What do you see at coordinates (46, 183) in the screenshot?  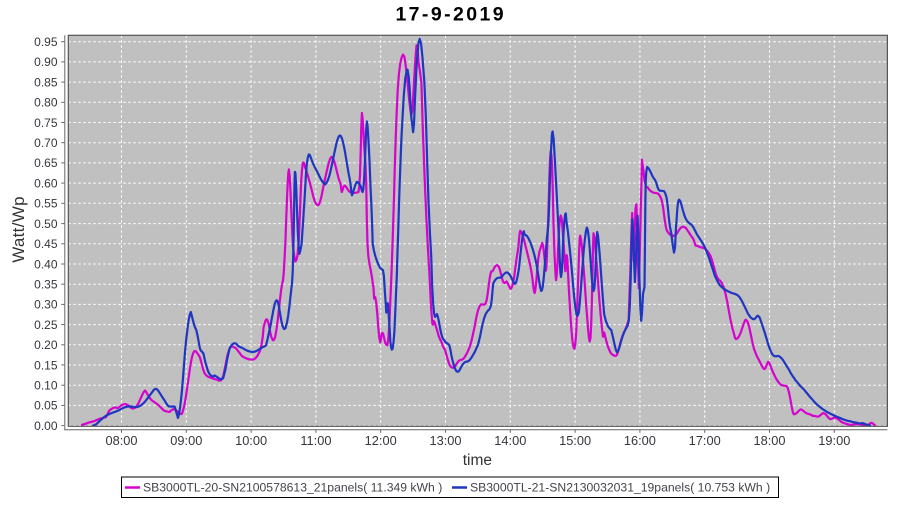 I see `svg-text: 0.60` at bounding box center [46, 183].